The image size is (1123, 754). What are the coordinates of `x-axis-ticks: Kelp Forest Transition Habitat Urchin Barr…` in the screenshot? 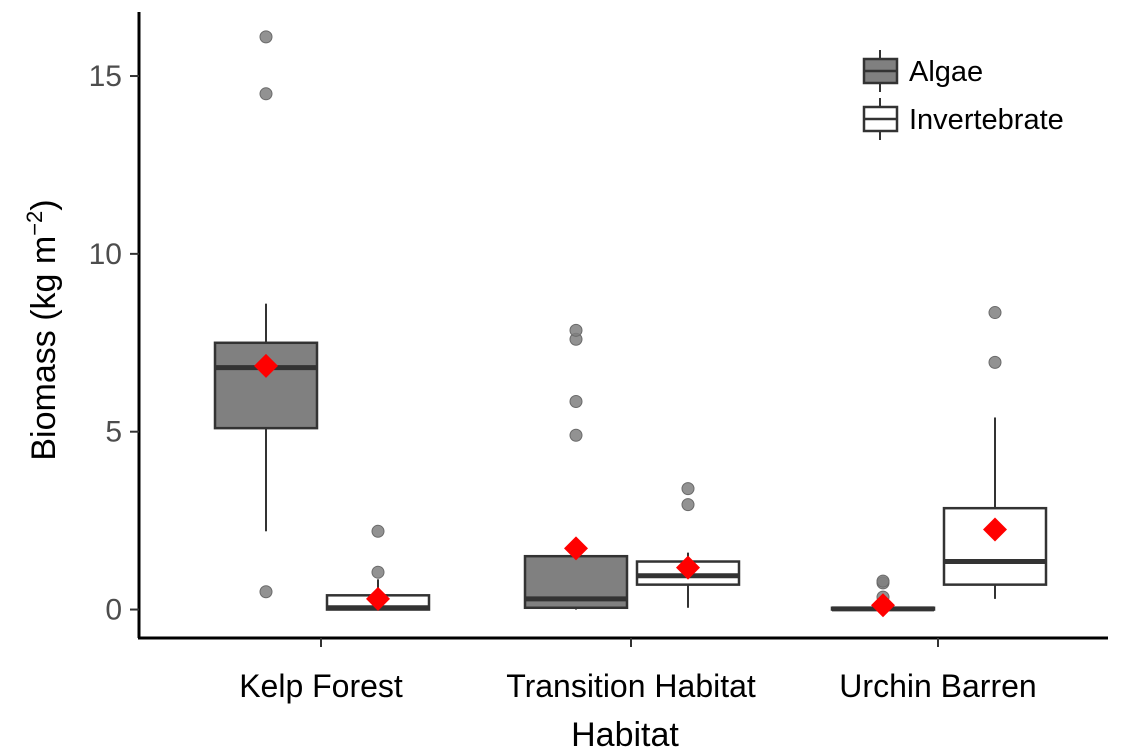 It's located at (638, 671).